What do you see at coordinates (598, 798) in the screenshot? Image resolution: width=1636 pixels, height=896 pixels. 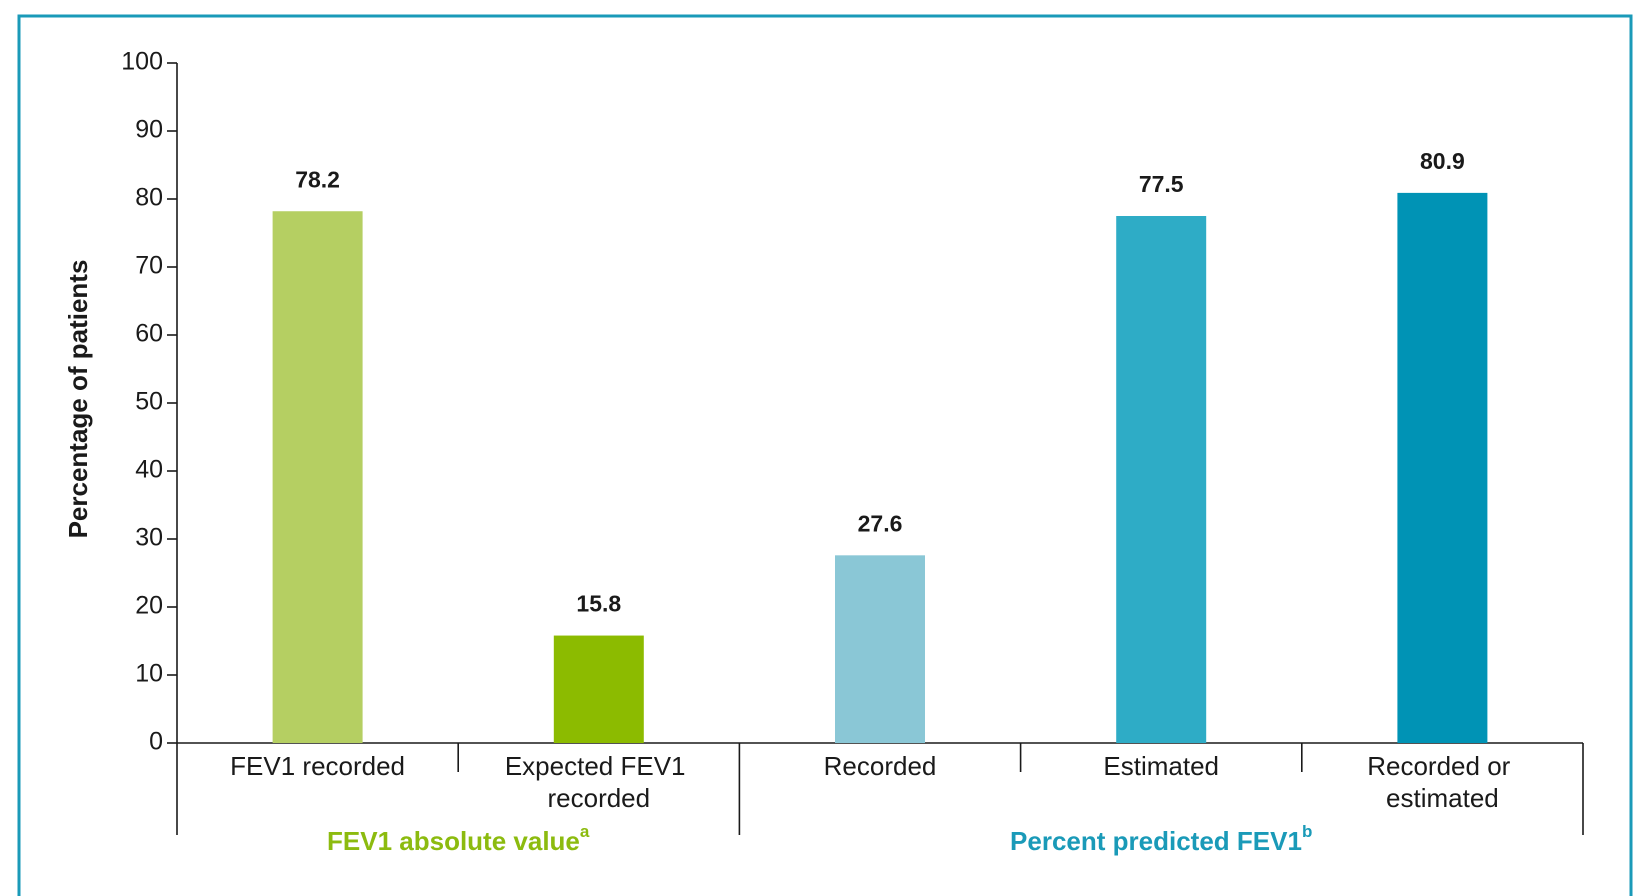 I see `label-line: recorded` at bounding box center [598, 798].